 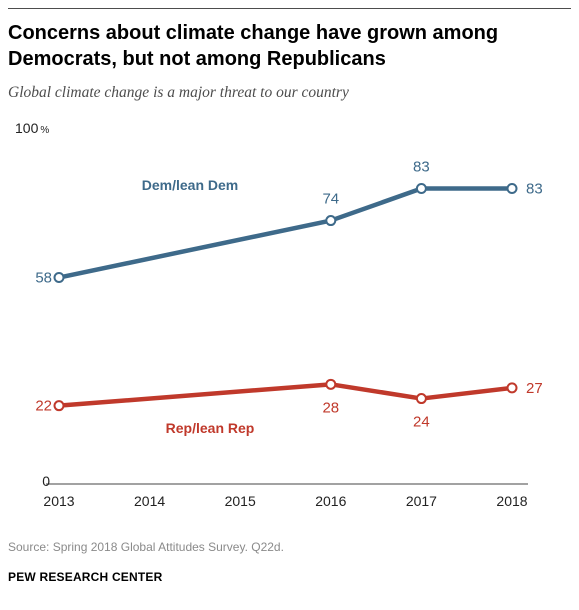 What do you see at coordinates (331, 384) in the screenshot?
I see `data-point-rep-2016` at bounding box center [331, 384].